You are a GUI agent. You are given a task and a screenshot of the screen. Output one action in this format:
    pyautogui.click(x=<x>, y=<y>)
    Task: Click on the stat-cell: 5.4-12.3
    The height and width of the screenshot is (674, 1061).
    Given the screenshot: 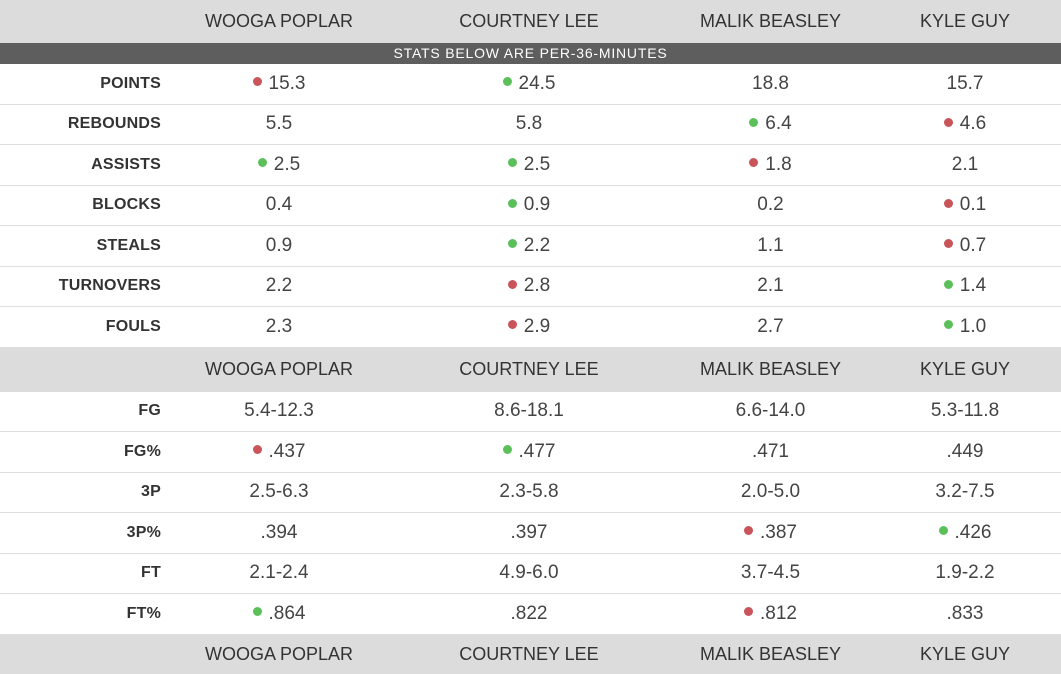 What is the action you would take?
    pyautogui.click(x=279, y=411)
    